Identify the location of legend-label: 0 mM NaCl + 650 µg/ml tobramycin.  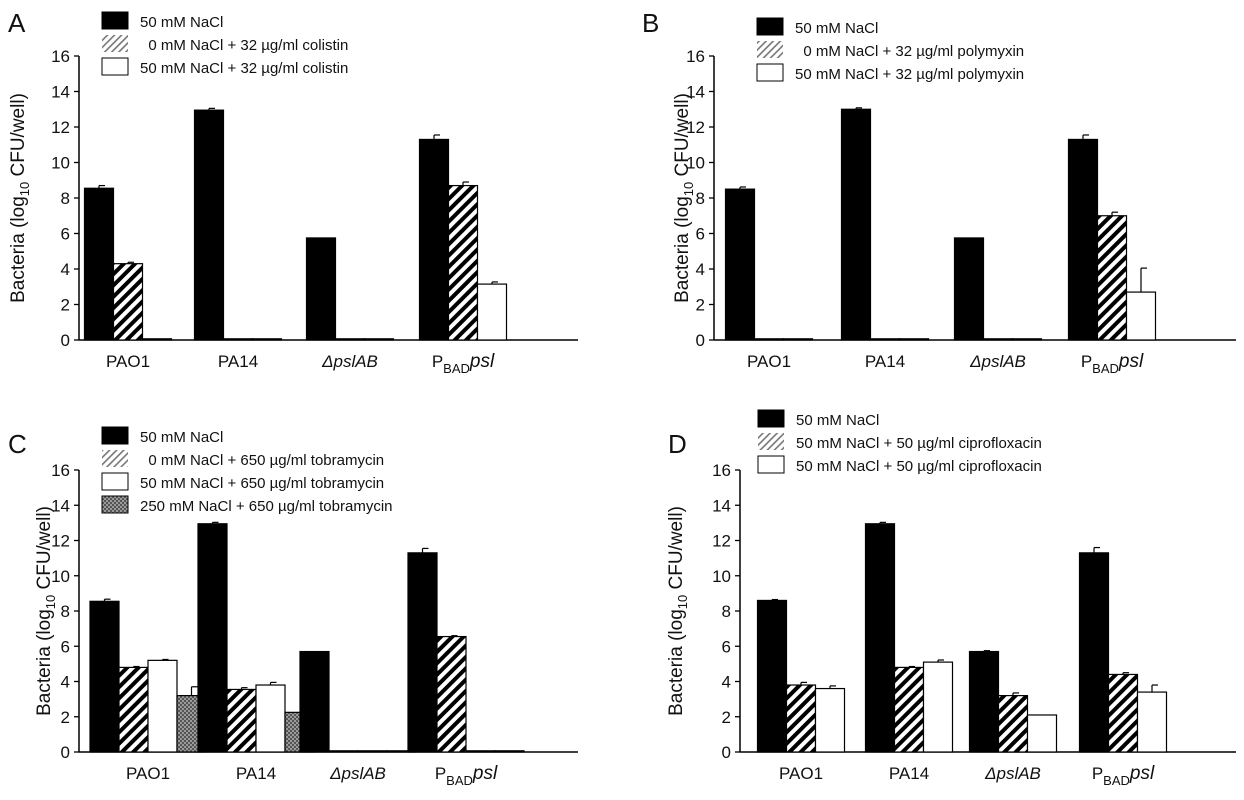
(262, 460).